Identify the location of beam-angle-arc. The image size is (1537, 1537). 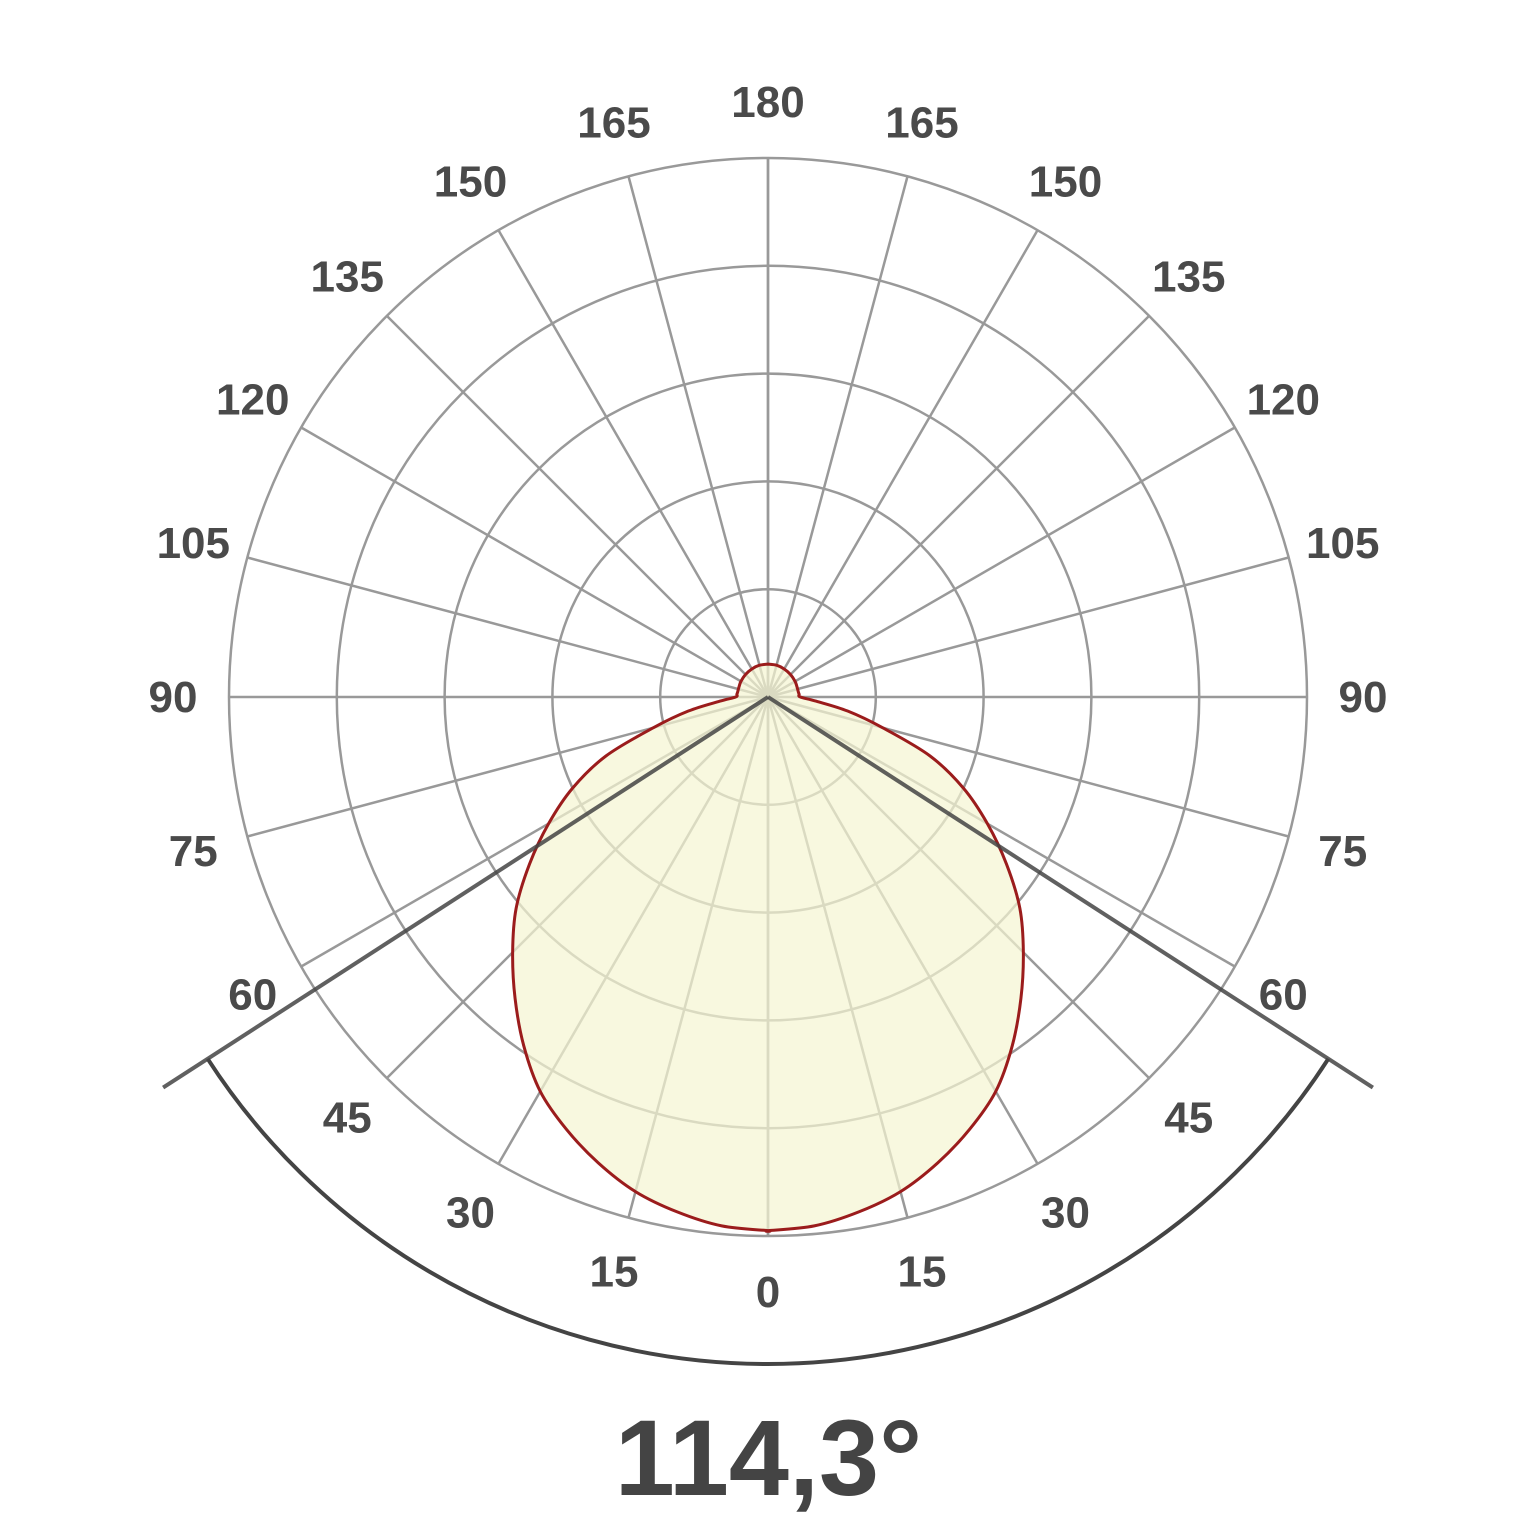
(768, 1211).